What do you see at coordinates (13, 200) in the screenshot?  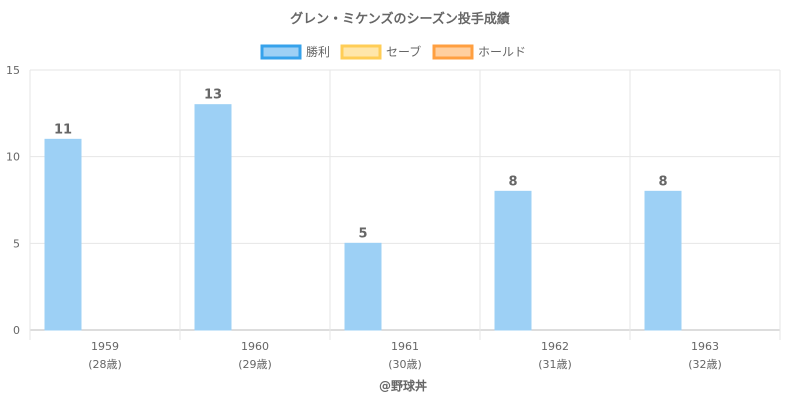 I see `y-axis: 0 5 10 15` at bounding box center [13, 200].